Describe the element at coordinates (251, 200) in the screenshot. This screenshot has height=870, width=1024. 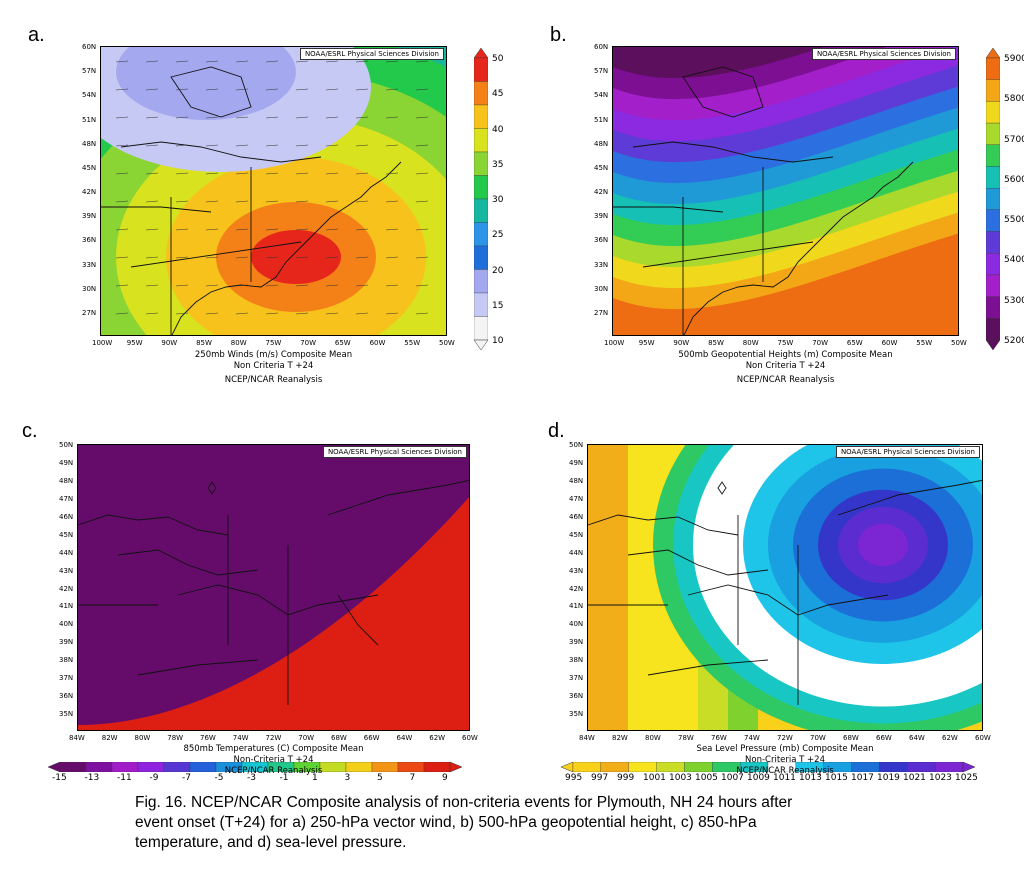
I see `coastline` at that location.